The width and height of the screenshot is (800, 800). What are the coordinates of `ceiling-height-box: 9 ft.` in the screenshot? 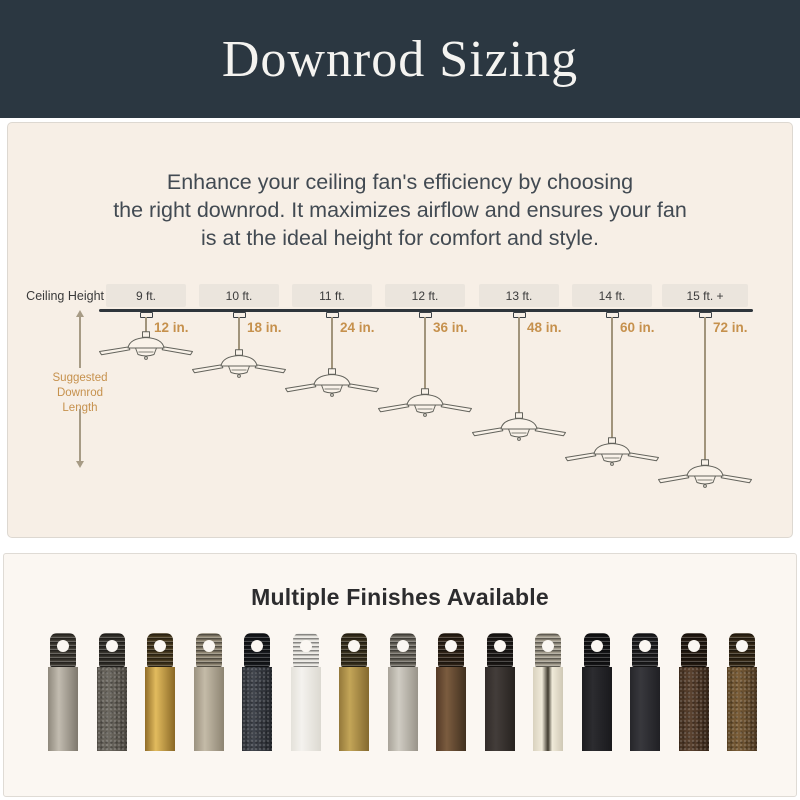 It's located at (146, 295).